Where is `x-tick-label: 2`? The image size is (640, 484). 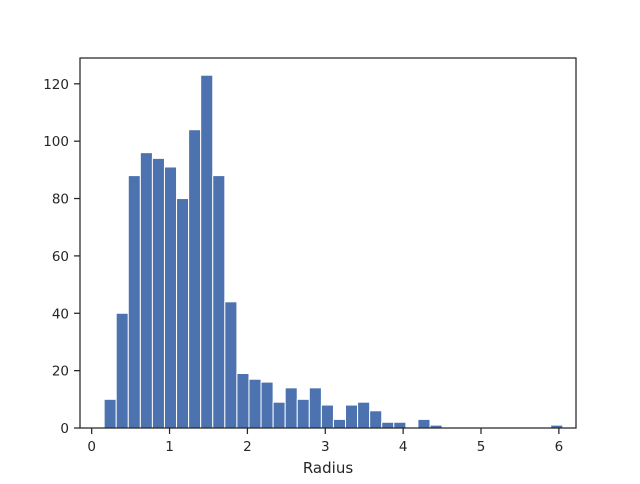 x-tick-label: 2 is located at coordinates (247, 447).